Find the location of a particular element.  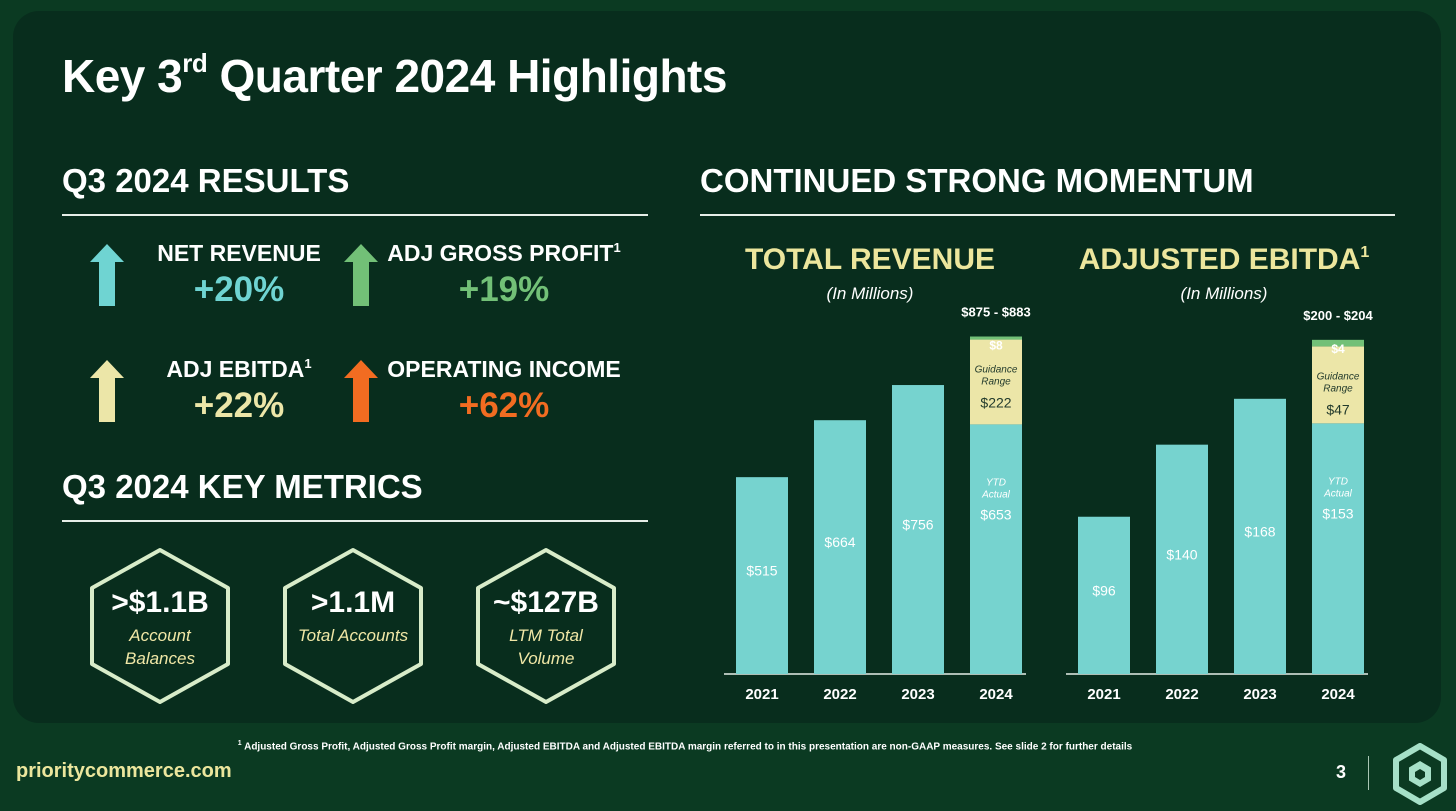

metrics-heading: Q3 2024 KEY METRICS is located at coordinates (242, 486).